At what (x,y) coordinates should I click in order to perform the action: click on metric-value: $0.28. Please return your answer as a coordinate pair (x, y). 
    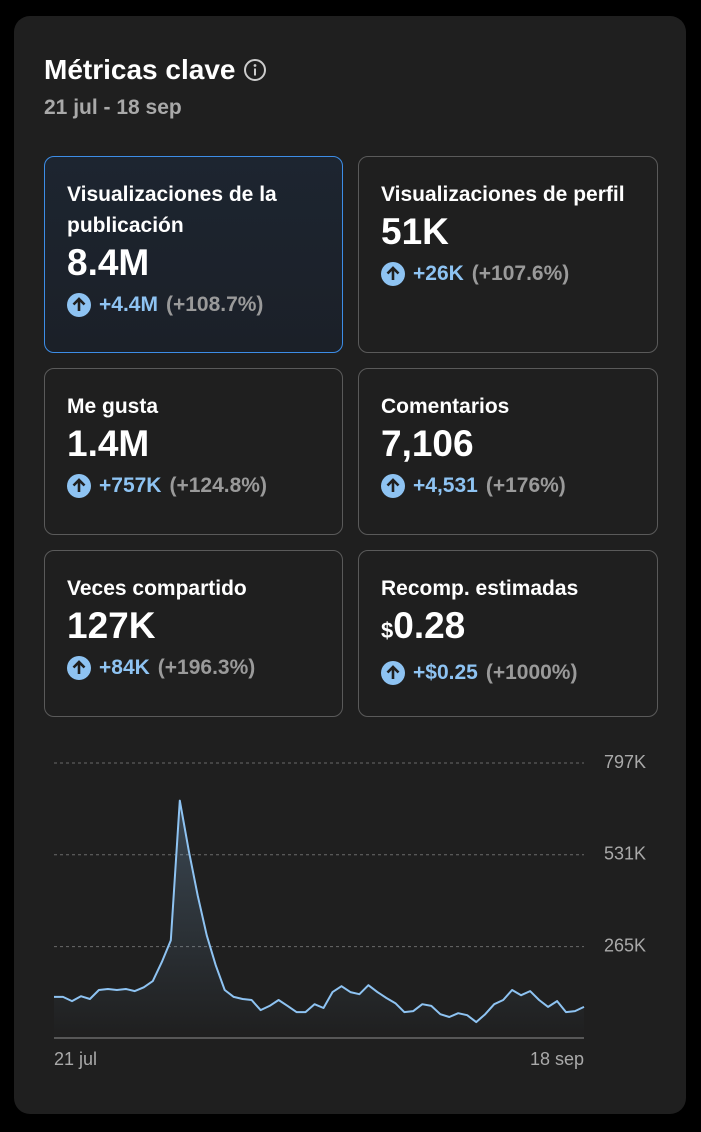
    Looking at the image, I should click on (508, 628).